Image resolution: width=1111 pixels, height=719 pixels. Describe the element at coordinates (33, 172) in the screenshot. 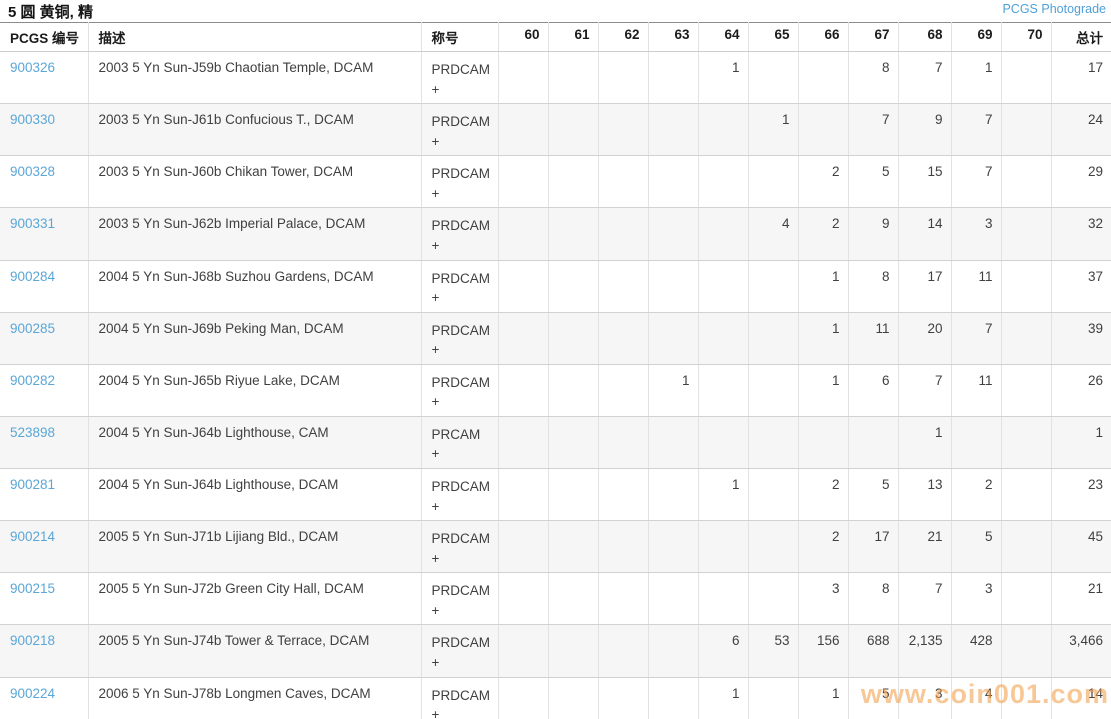

I see `pcgs-number-link: 900328` at that location.